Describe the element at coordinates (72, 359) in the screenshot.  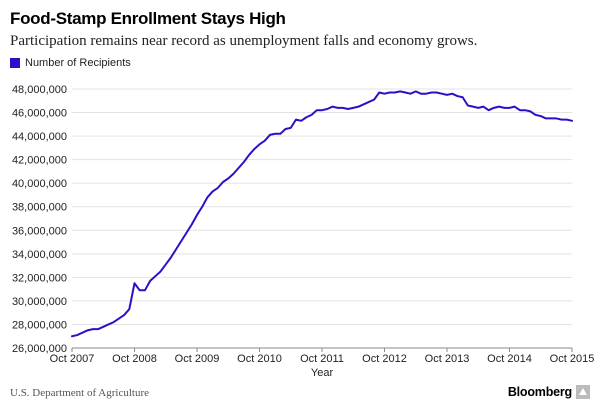
I see `x-tick-label: Oct 2007` at that location.